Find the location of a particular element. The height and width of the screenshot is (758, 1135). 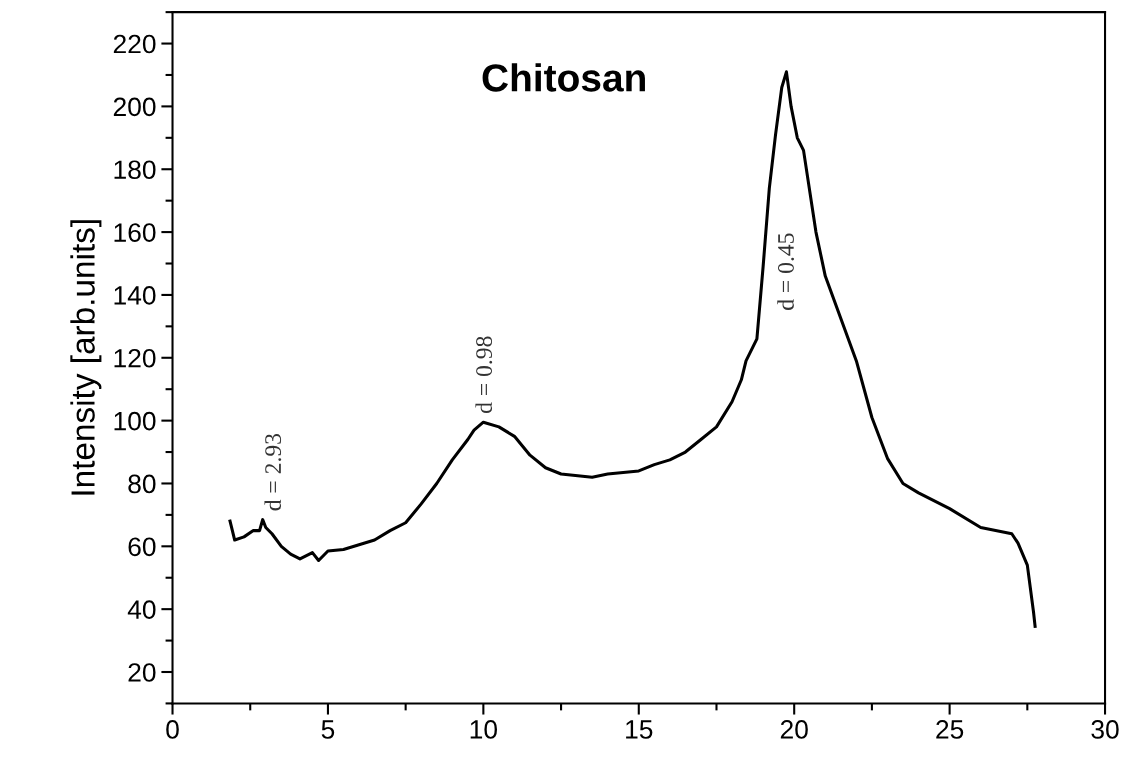

annotation: d = 0.98 is located at coordinates (484, 375).